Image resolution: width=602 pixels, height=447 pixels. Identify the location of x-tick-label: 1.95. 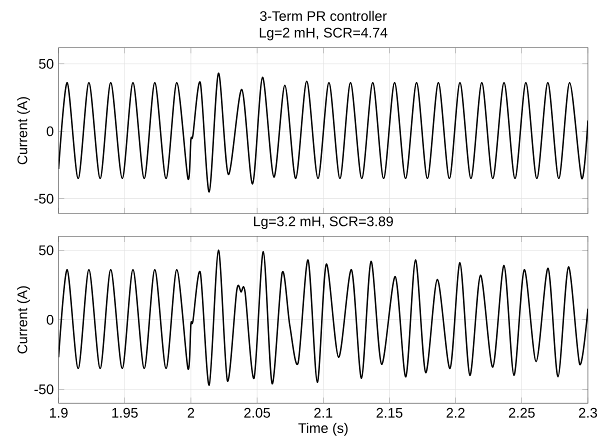
(125, 413).